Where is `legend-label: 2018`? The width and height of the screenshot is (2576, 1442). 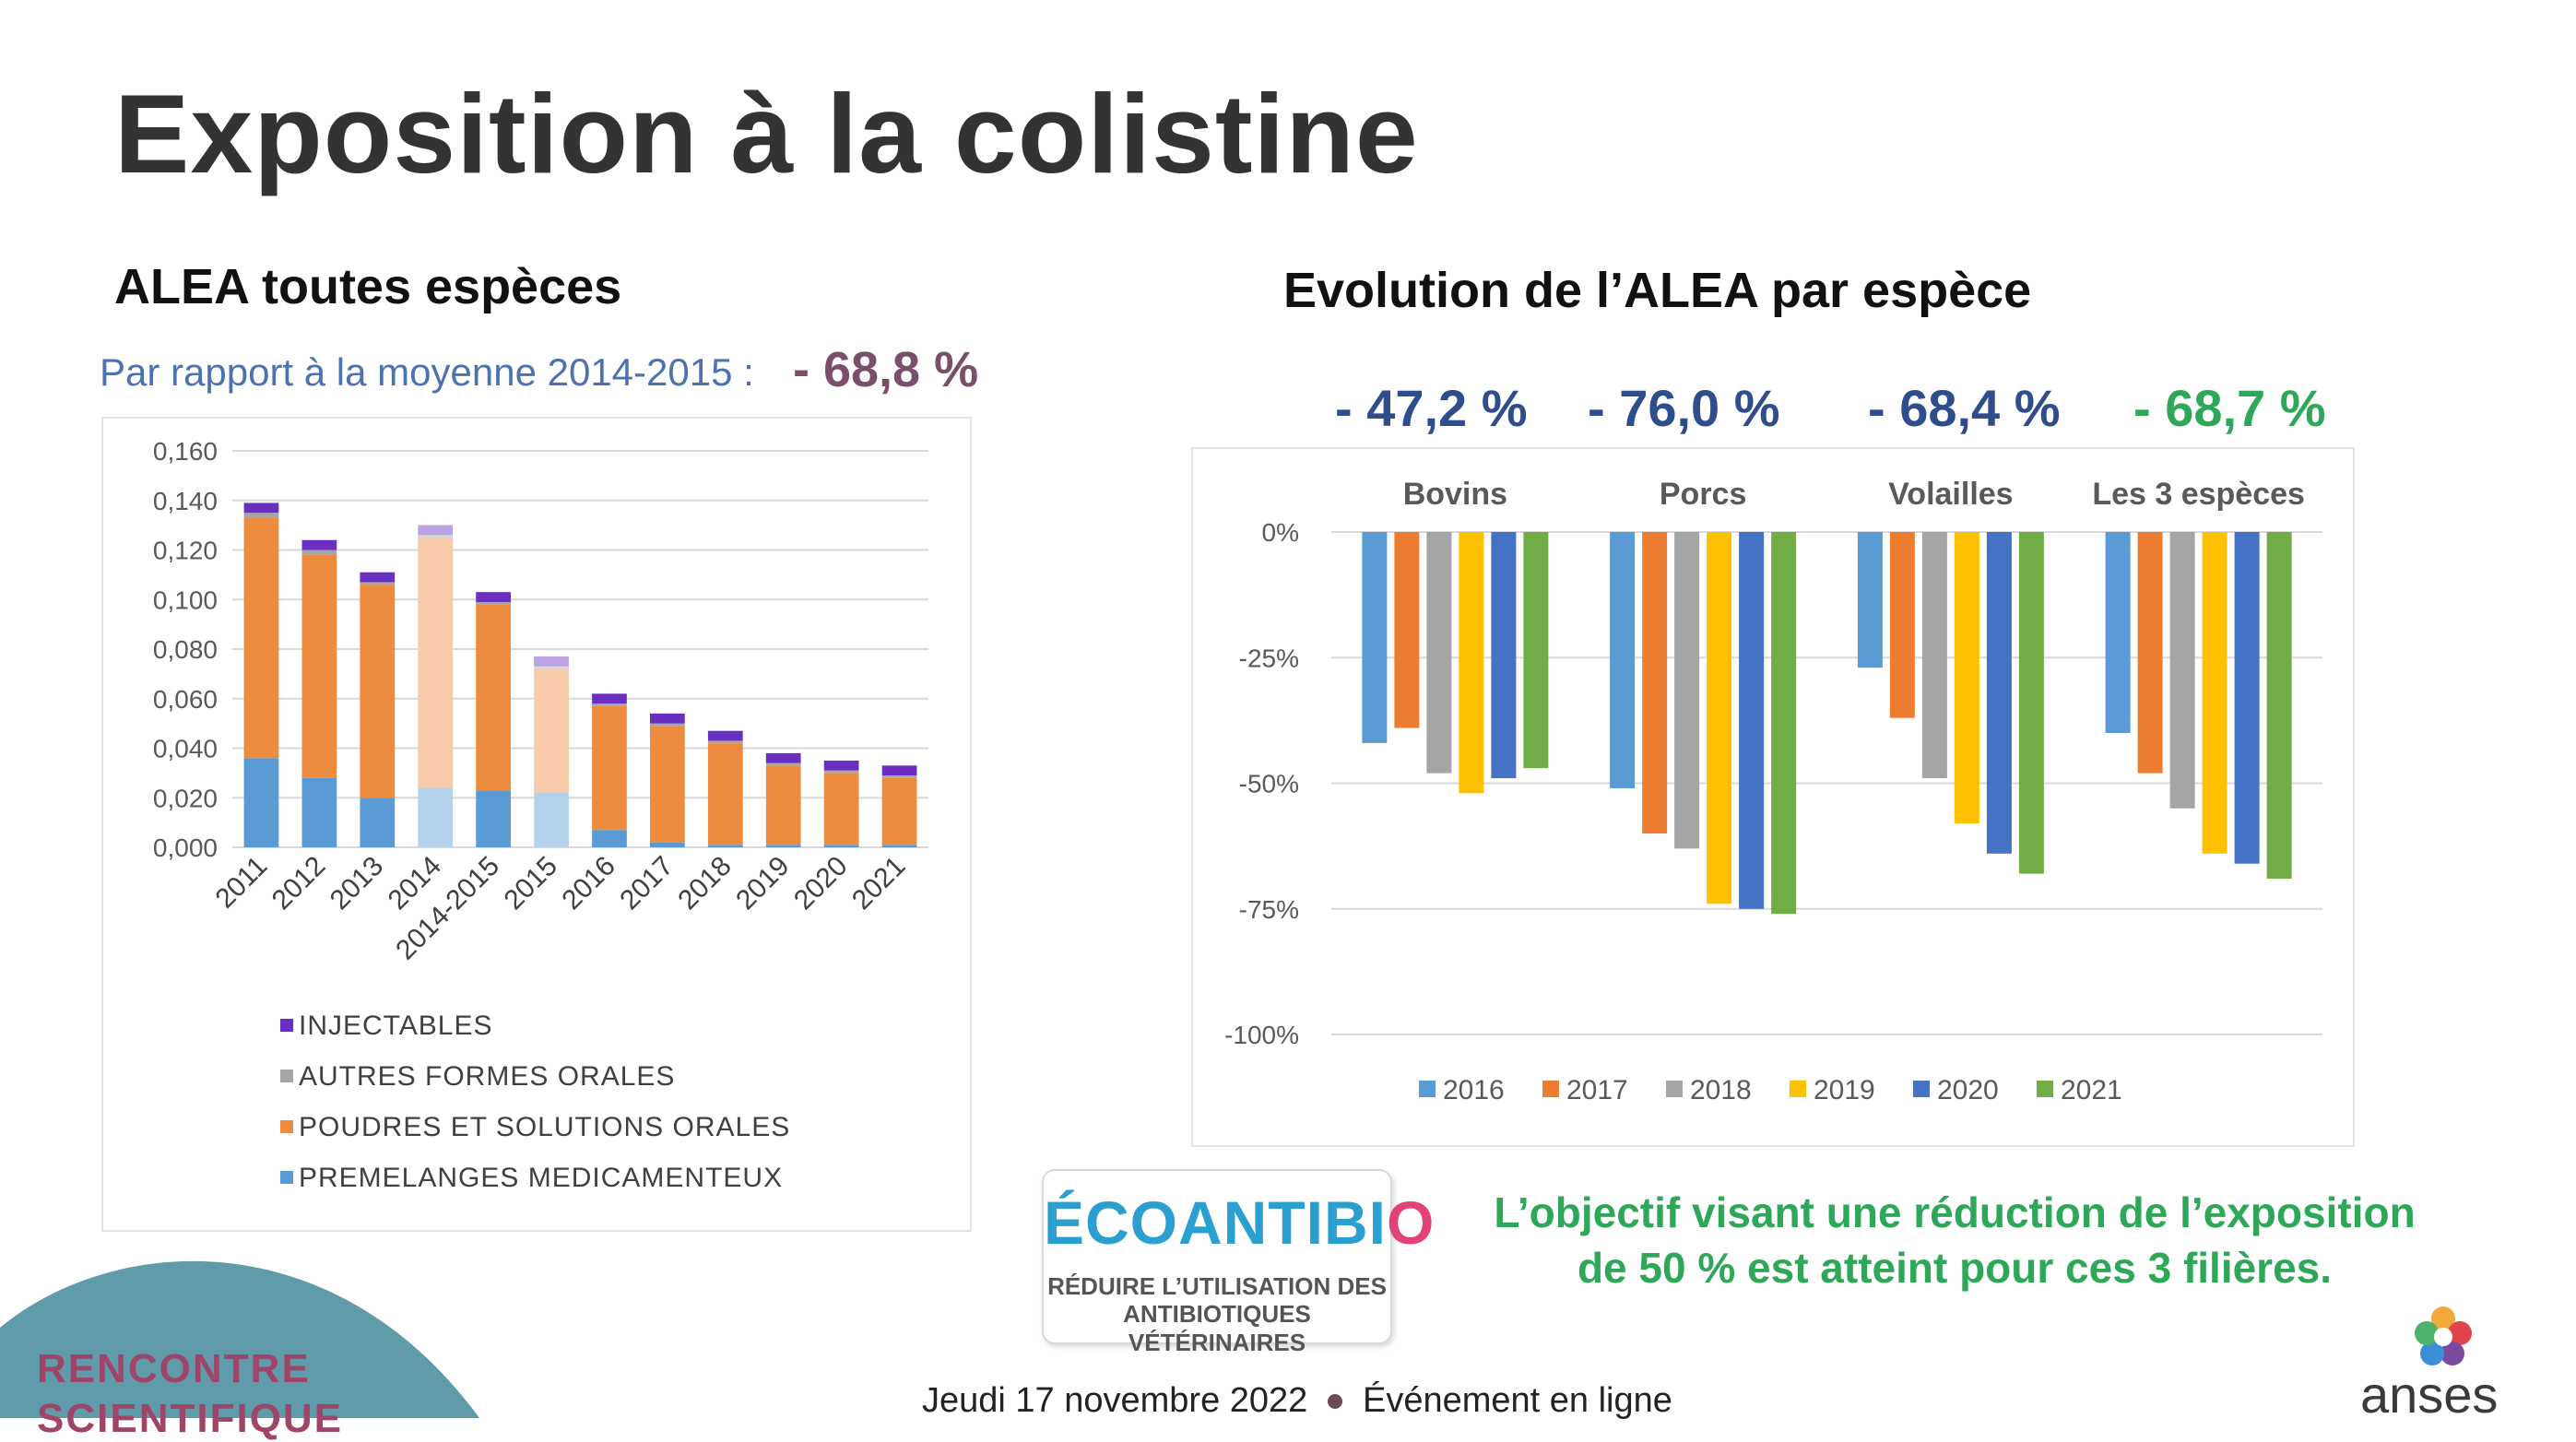
legend-label: 2018 is located at coordinates (1721, 1090).